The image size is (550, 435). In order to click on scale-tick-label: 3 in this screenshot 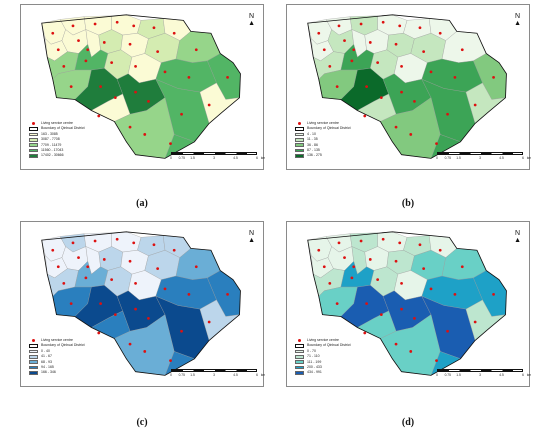, I will do `click(480, 374)`.